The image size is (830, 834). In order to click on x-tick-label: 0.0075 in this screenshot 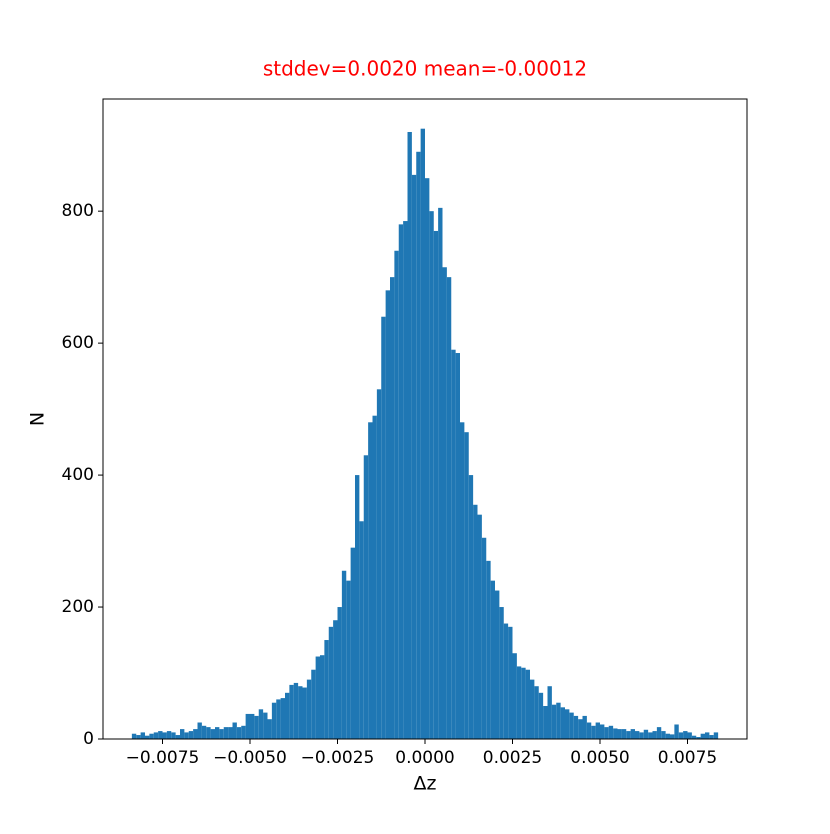, I will do `click(687, 758)`.